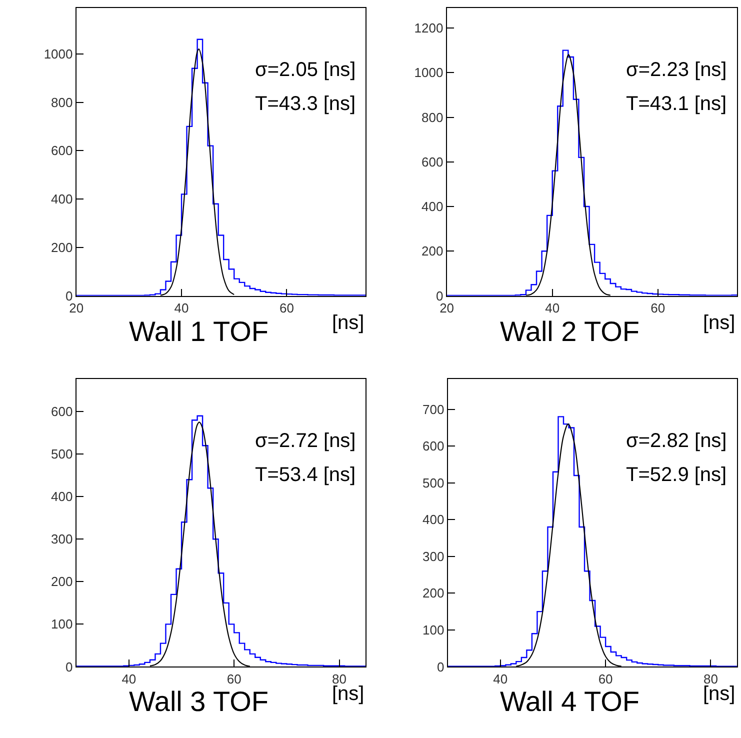 The image size is (741, 738). What do you see at coordinates (676, 104) in the screenshot?
I see `annotation: T=43.1 [ns]` at bounding box center [676, 104].